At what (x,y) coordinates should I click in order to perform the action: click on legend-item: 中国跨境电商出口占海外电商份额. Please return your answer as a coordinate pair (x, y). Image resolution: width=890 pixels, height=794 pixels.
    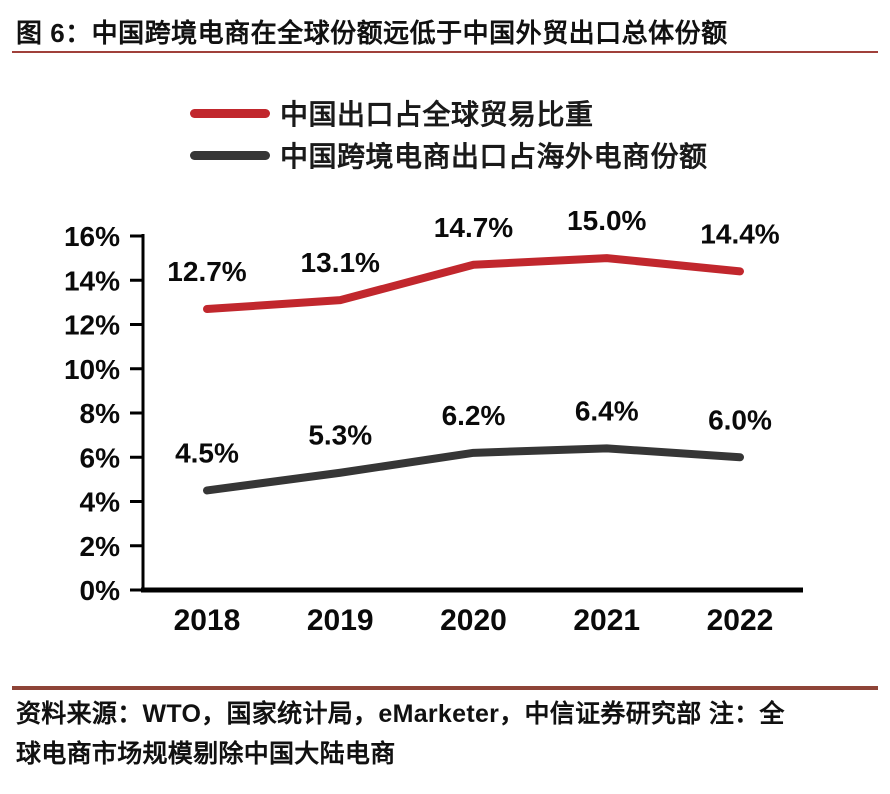
    Looking at the image, I should click on (449, 155).